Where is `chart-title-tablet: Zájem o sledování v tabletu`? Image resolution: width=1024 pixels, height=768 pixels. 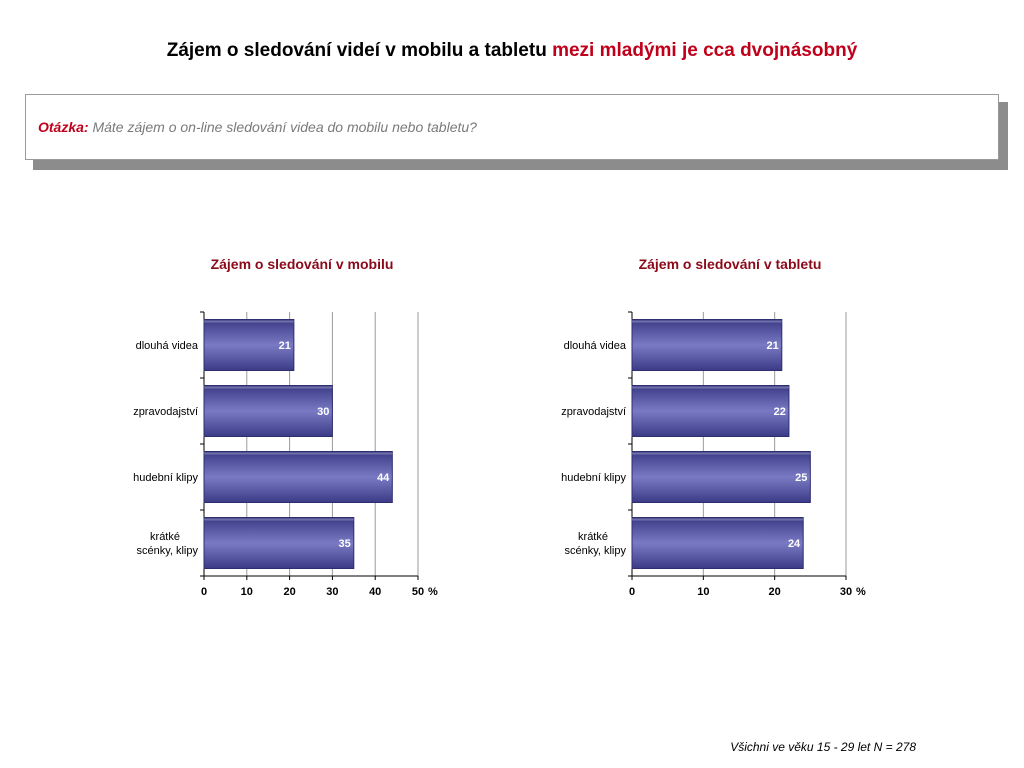
chart-title-tablet: Zájem o sledování v tabletu is located at coordinates (730, 264).